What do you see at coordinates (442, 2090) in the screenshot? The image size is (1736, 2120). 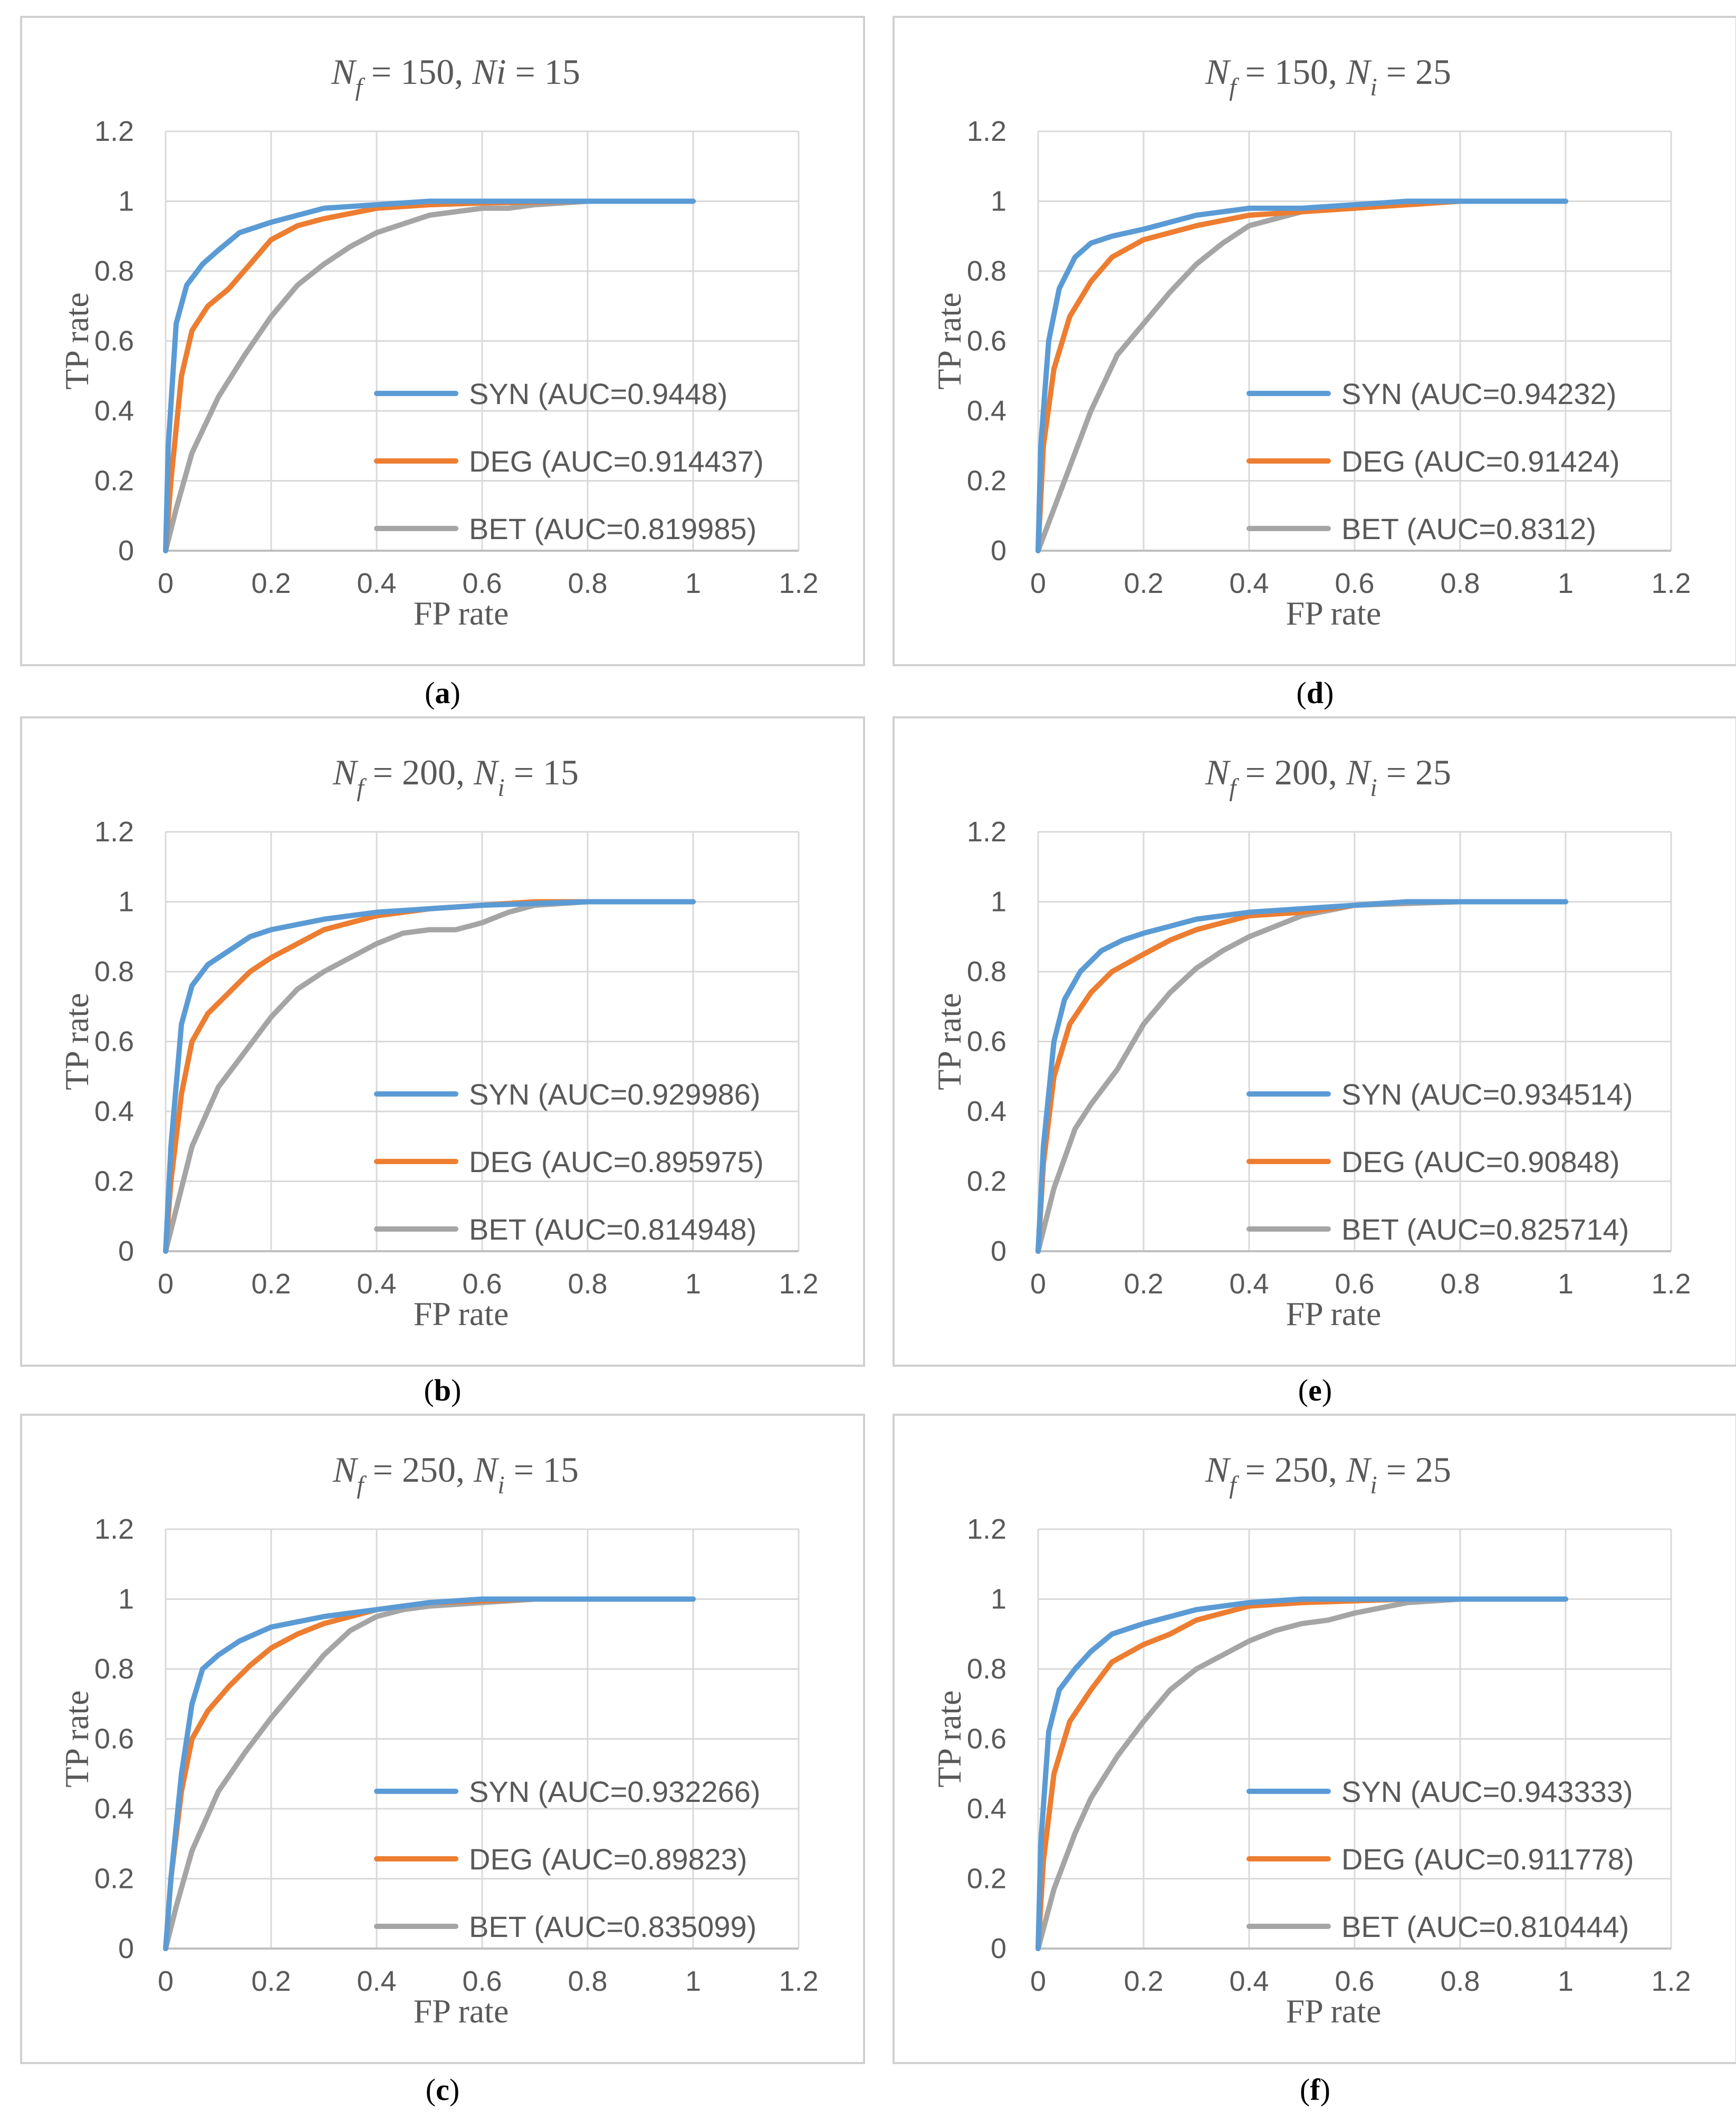 I see `caption-c: (c)` at bounding box center [442, 2090].